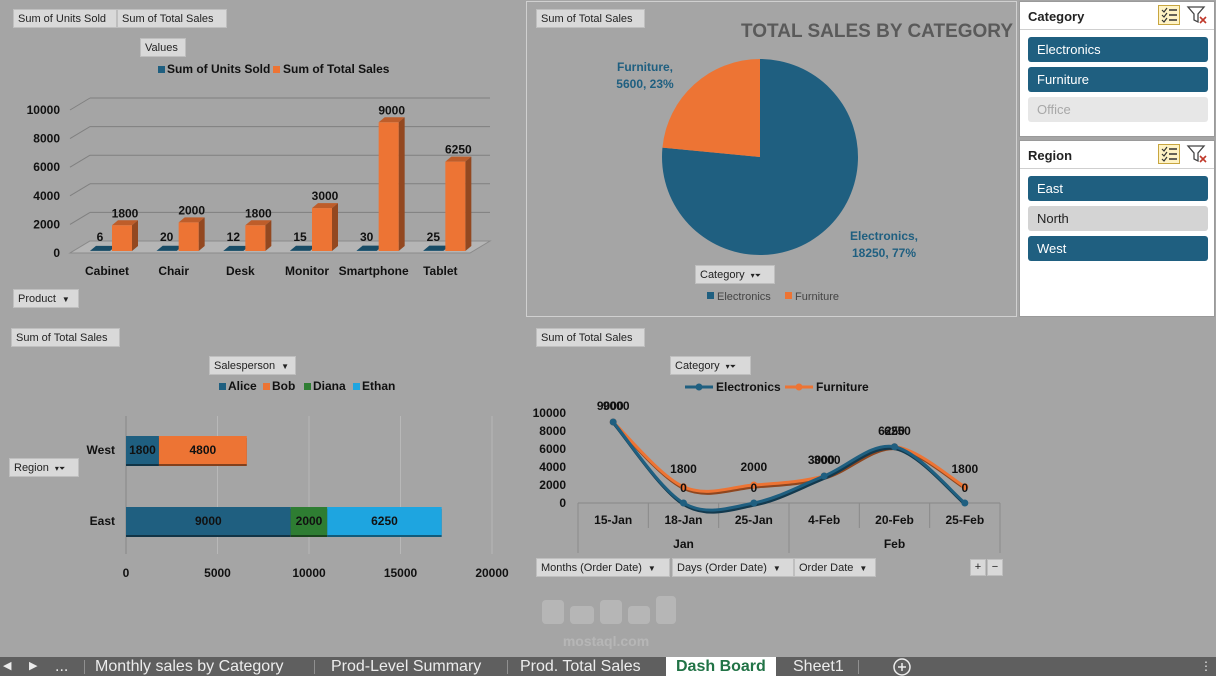  Describe the element at coordinates (242, 386) in the screenshot. I see `legend-label-alice: Alice` at that location.